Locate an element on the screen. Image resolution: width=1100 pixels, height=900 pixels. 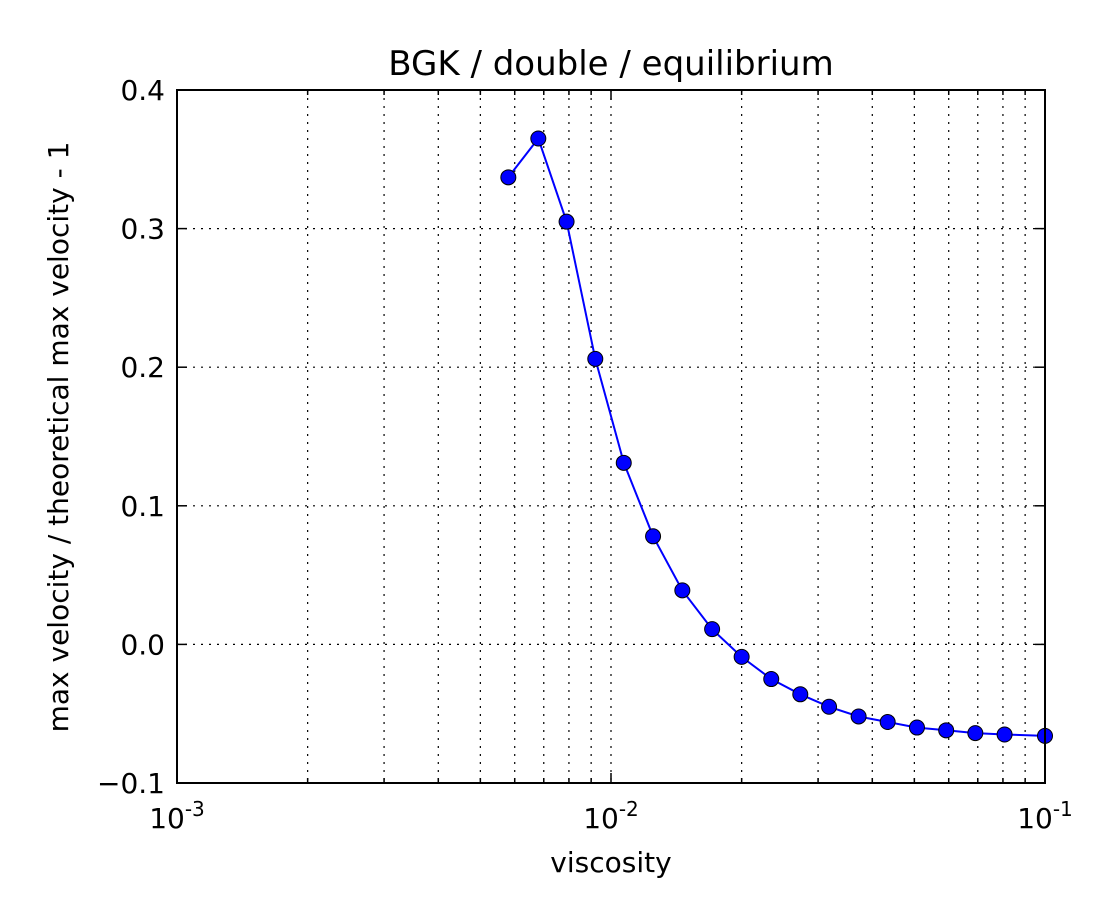
x-tick-label-exponent: -1 is located at coordinates (1063, 809).